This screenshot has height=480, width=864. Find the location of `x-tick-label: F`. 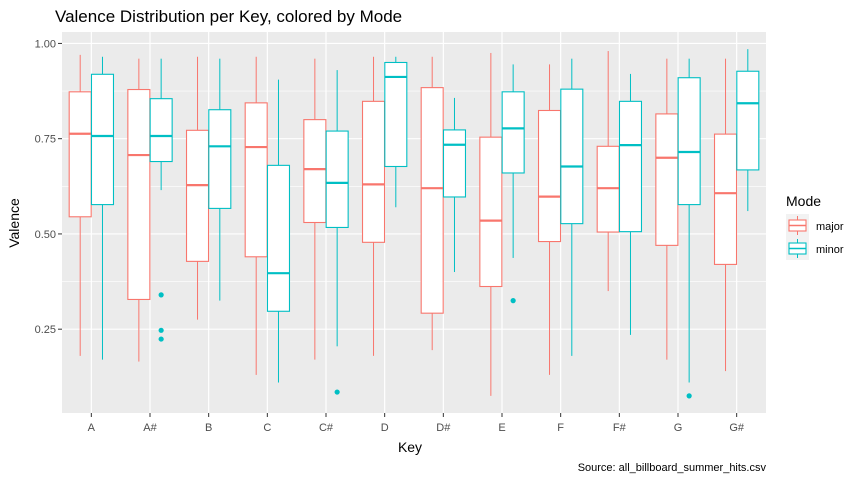

x-tick-label: F is located at coordinates (560, 428).